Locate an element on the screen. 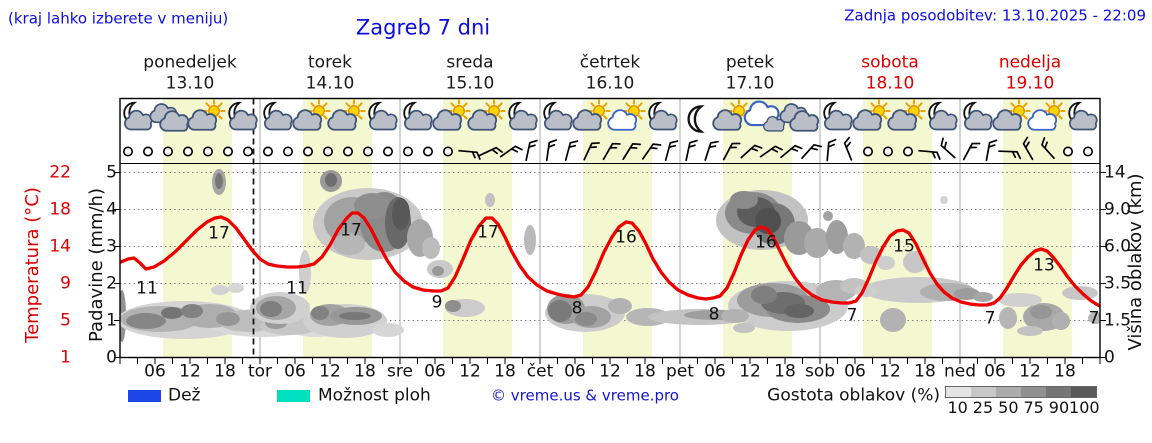 Image resolution: width=1152 pixels, height=443 pixels. precip-axis-tick: 1 is located at coordinates (111, 320).